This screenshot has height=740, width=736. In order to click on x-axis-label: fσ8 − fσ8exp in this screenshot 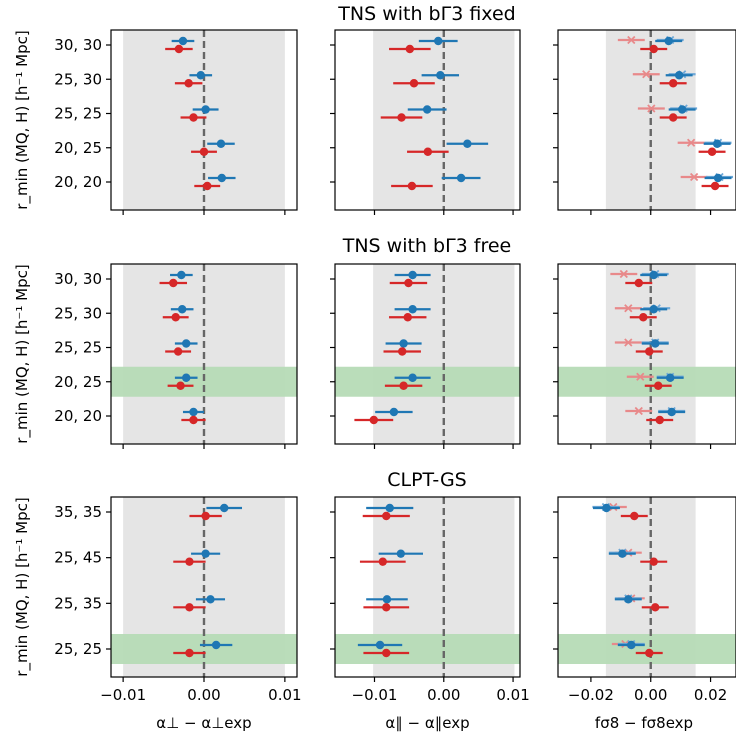, I will do `click(644, 723)`.